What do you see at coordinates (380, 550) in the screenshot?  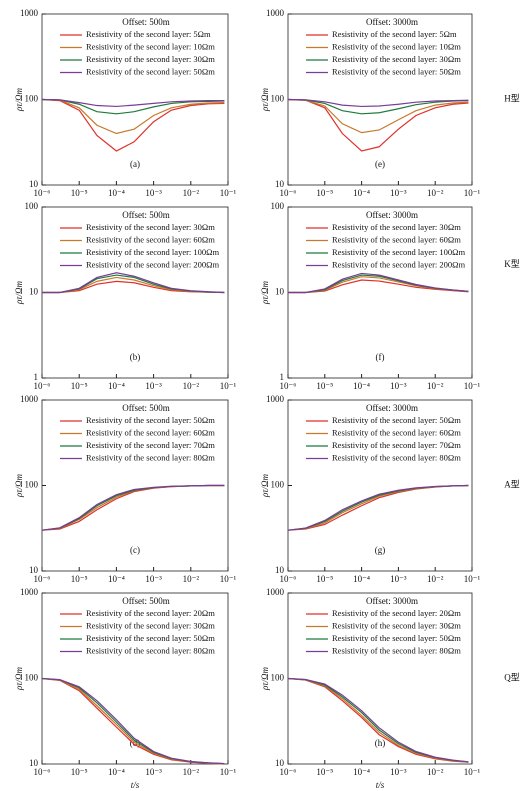 I see `panel-label: (g)` at bounding box center [380, 550].